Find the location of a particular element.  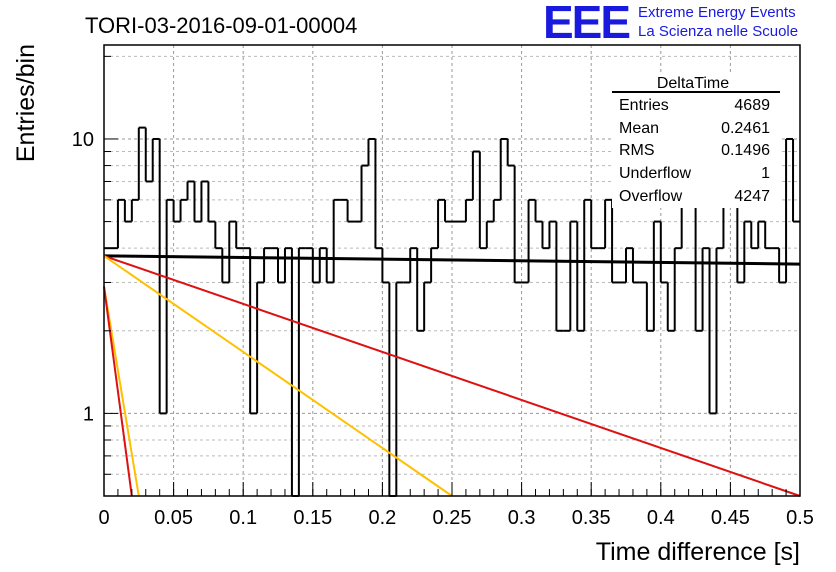

run-title: TORI-03-2016-09-01-00004 is located at coordinates (221, 25).